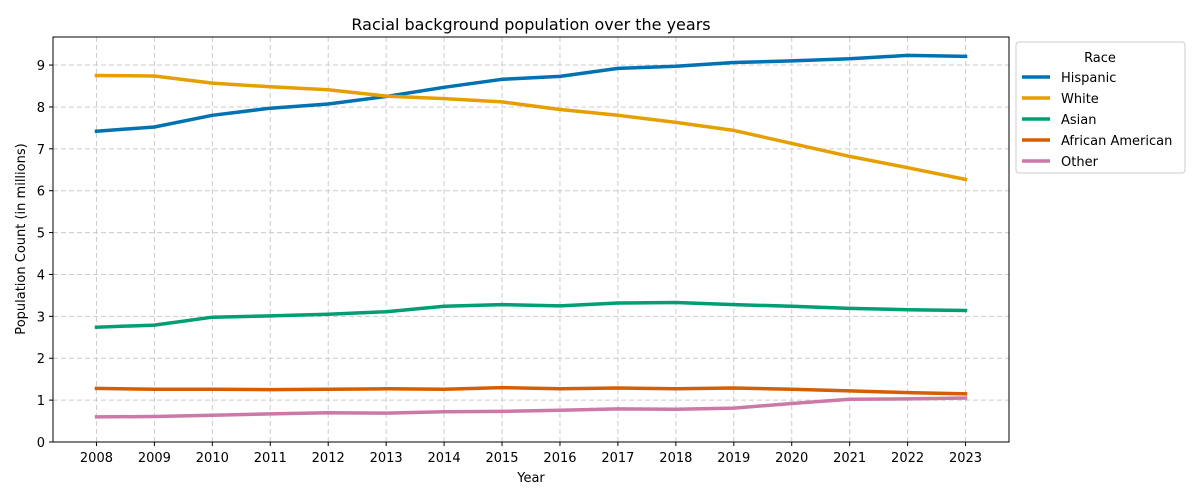 Image resolution: width=1200 pixels, height=500 pixels. What do you see at coordinates (41, 234) in the screenshot?
I see `y-tick-label: 5` at bounding box center [41, 234].